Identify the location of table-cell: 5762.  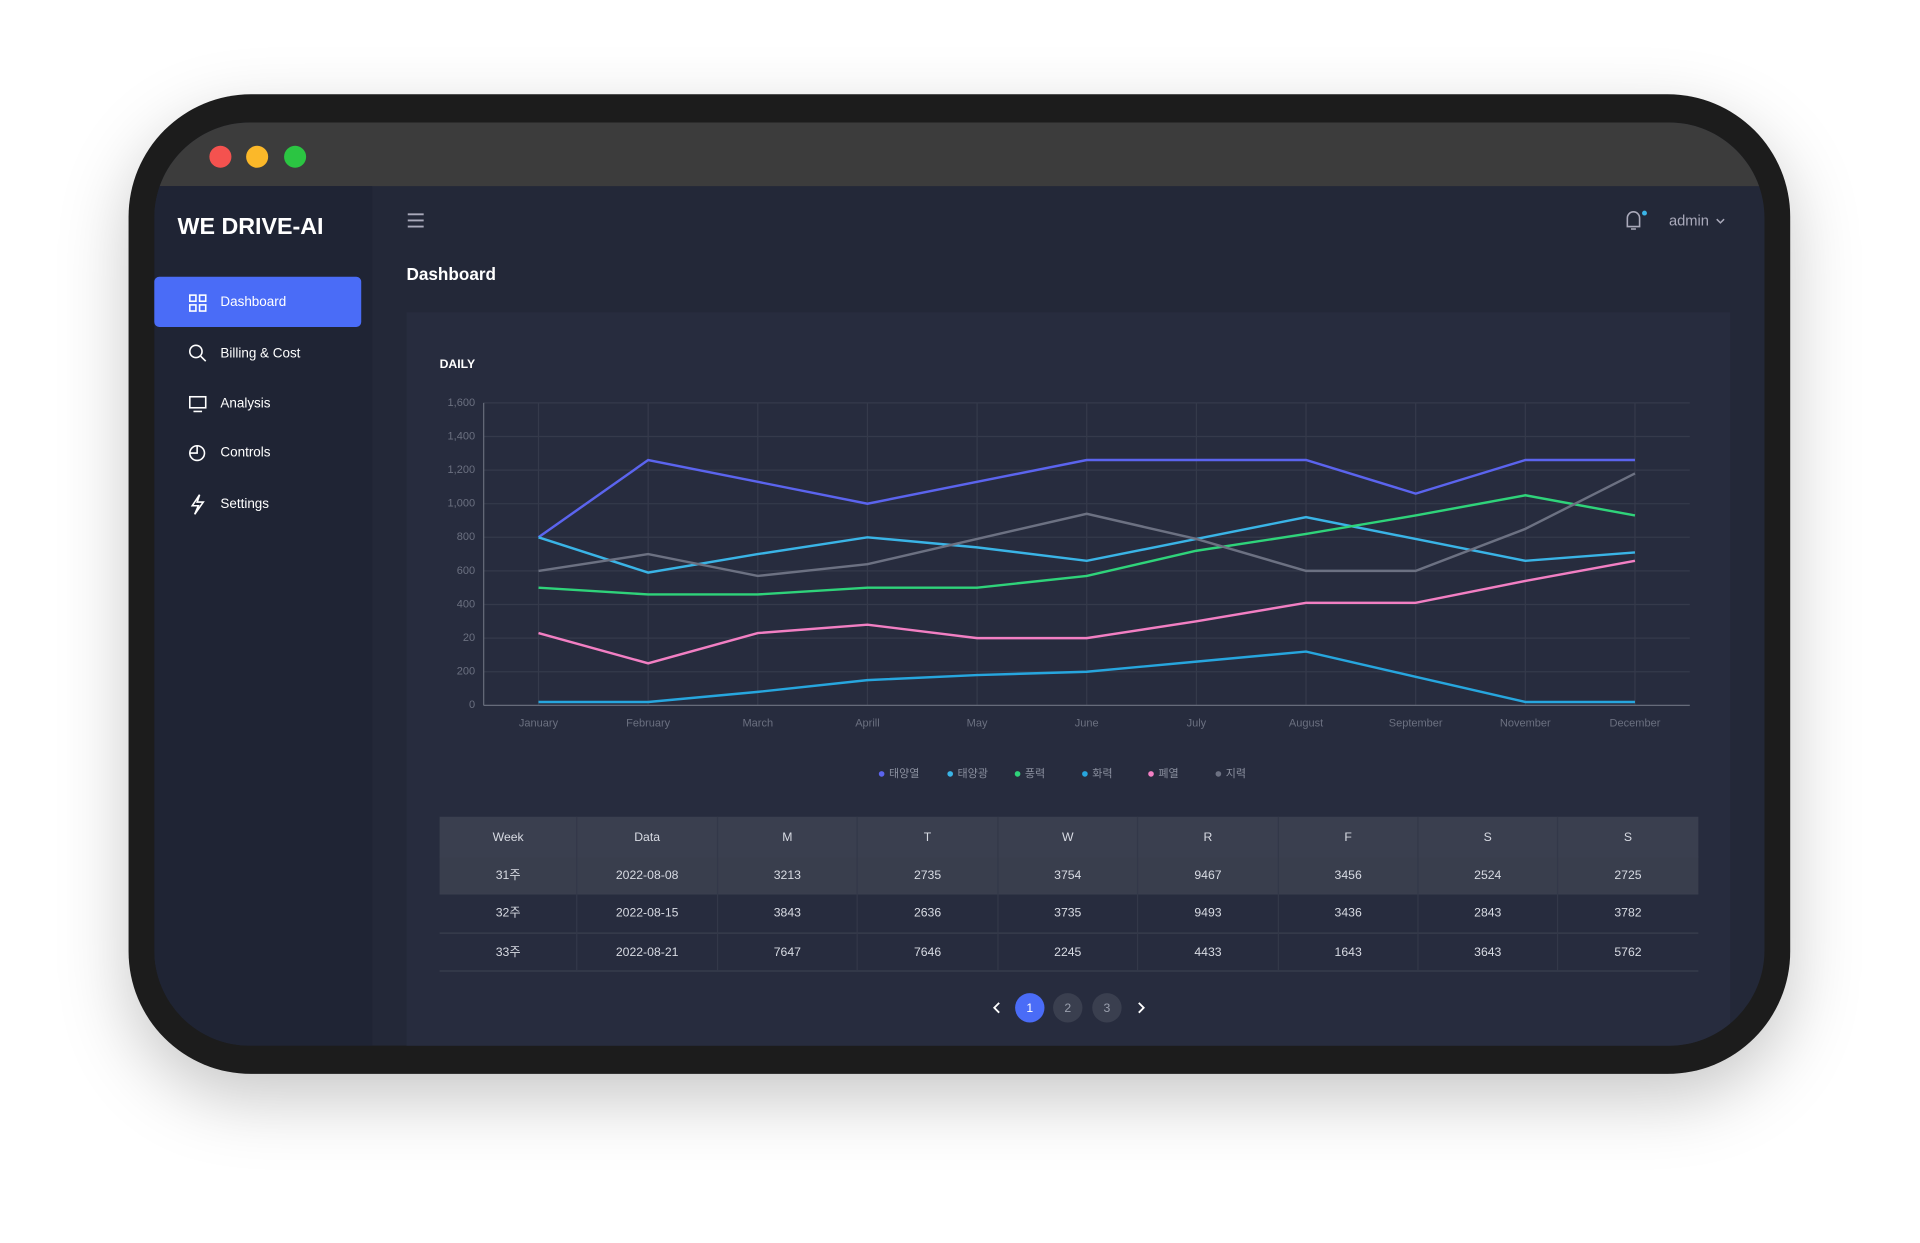
(1627, 952).